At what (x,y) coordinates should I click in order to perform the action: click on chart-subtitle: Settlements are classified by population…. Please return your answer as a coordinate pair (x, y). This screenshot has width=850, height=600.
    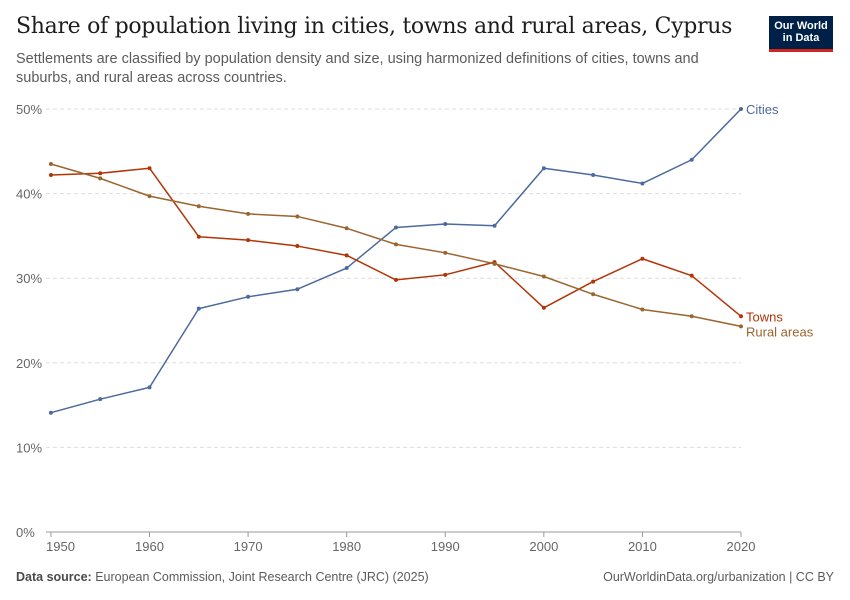
    Looking at the image, I should click on (357, 68).